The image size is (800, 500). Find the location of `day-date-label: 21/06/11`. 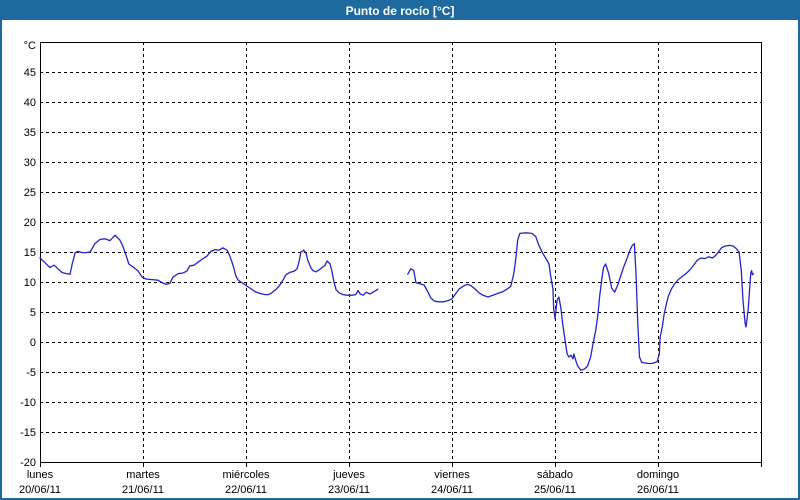

day-date-label: 21/06/11 is located at coordinates (143, 490).